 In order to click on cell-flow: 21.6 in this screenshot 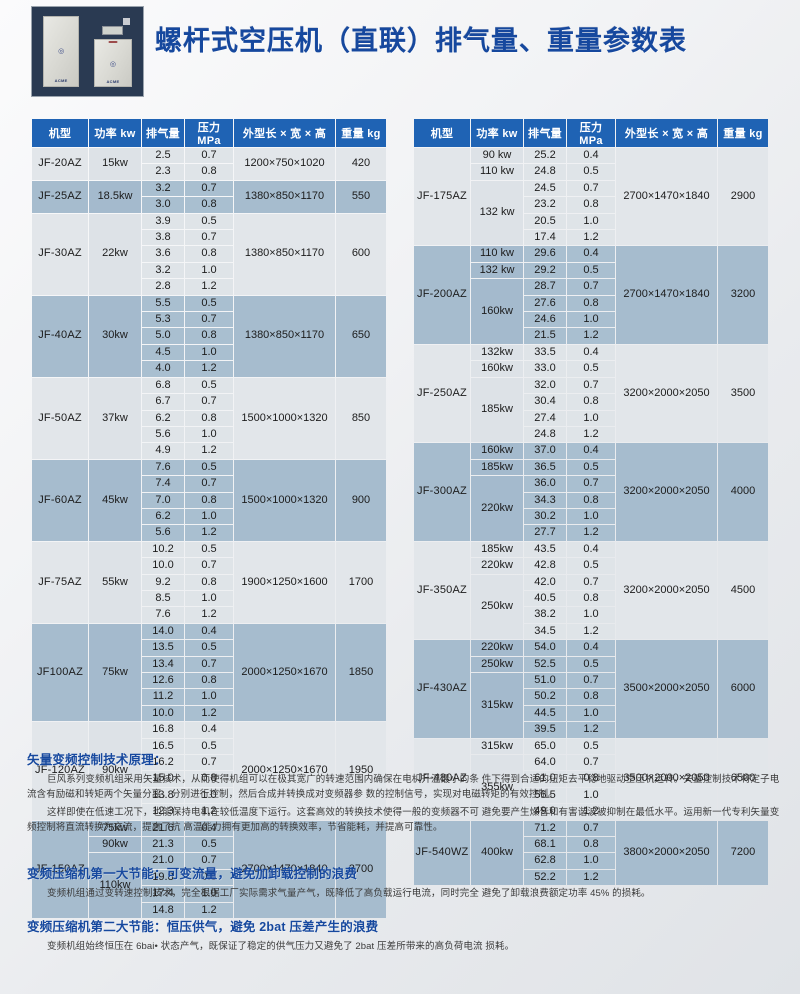, I will do `click(163, 828)`.